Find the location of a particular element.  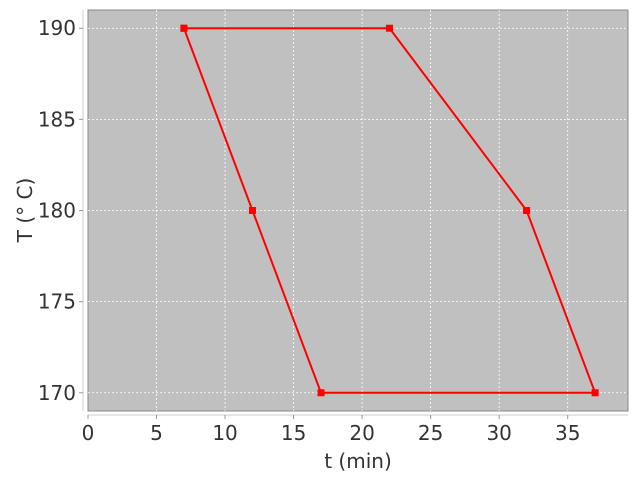

y-tick-label: 170 is located at coordinates (57, 393).